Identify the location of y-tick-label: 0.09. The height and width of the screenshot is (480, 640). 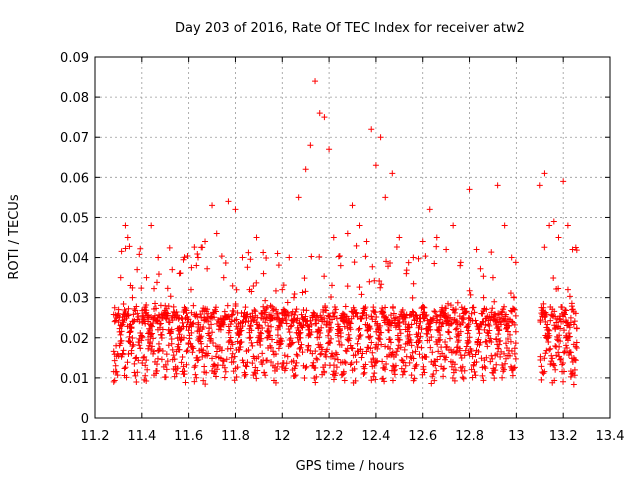
(74, 58).